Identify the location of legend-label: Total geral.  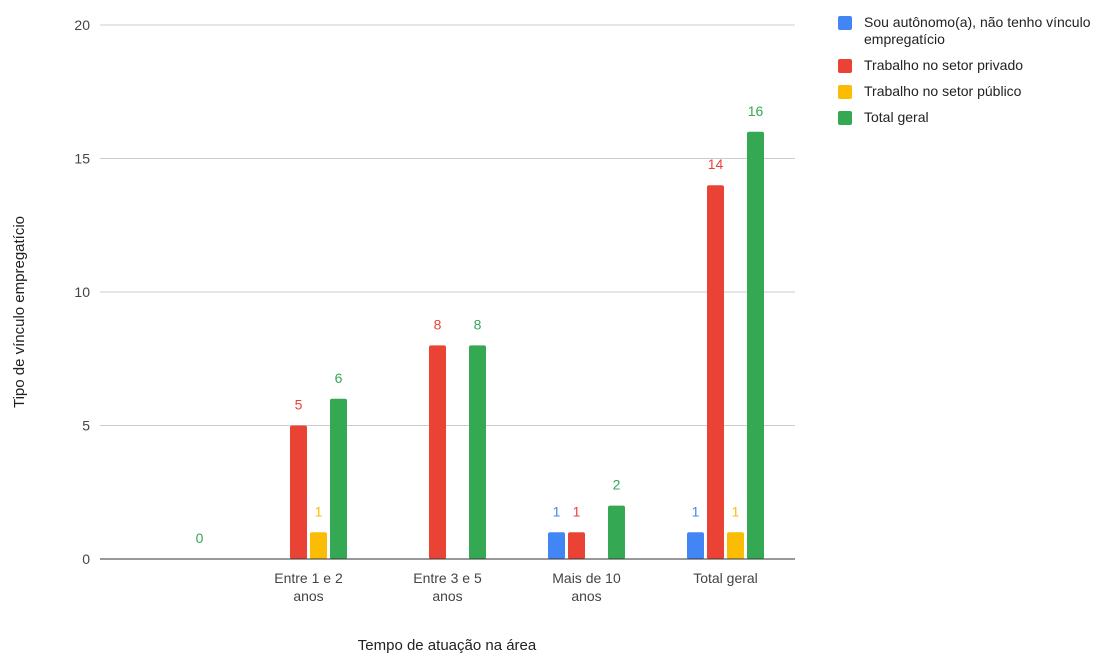
(896, 117).